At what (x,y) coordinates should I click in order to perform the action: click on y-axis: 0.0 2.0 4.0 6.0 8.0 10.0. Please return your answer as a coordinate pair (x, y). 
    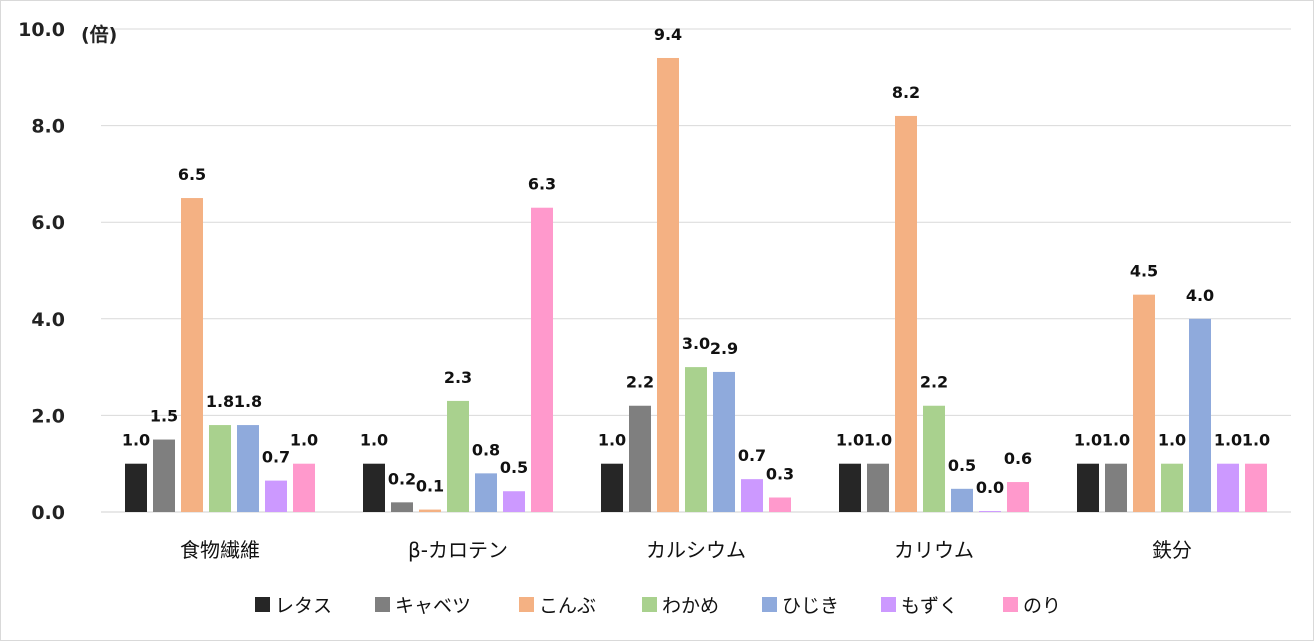
    Looking at the image, I should click on (41, 271).